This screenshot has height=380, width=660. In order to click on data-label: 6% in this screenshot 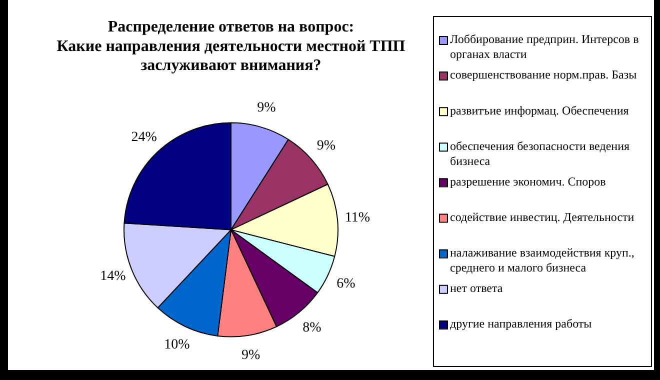, I will do `click(346, 284)`.